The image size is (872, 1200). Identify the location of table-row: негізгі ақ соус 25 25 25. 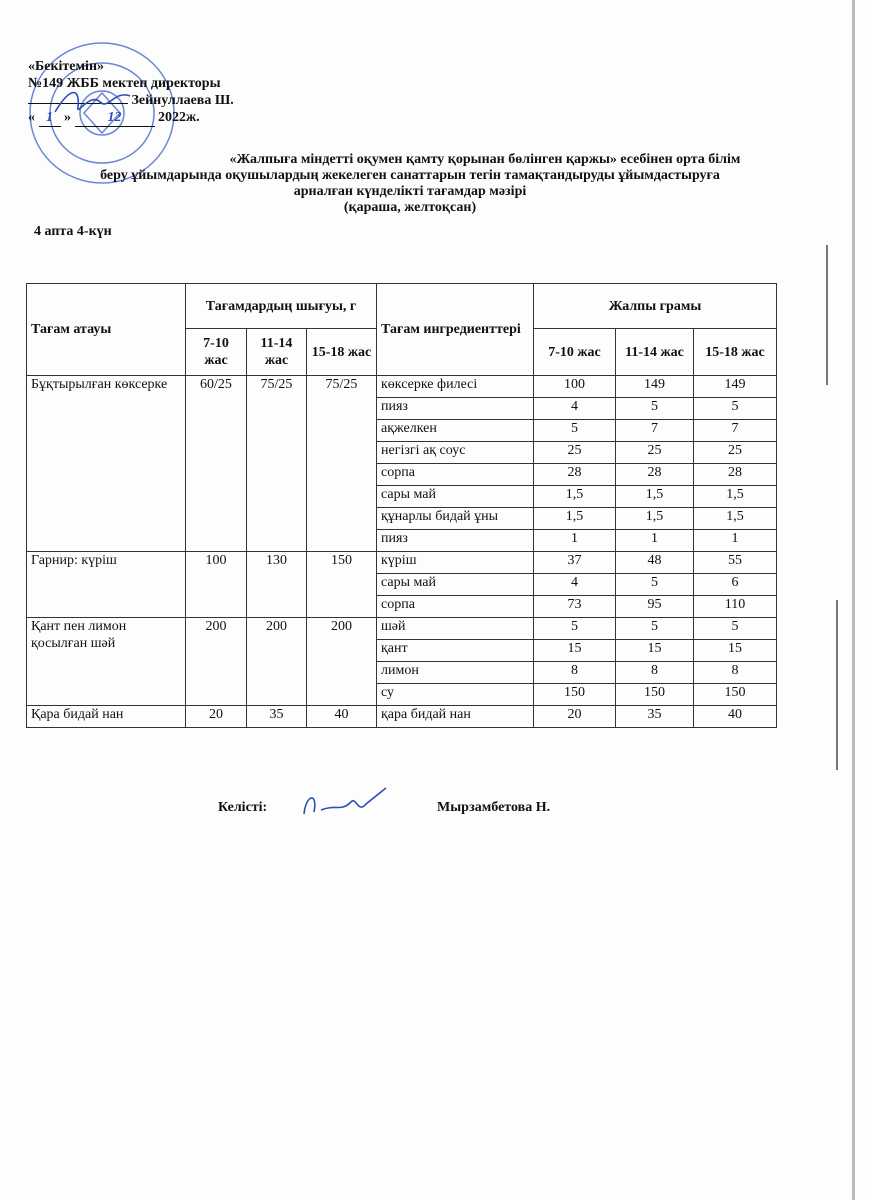
(402, 452).